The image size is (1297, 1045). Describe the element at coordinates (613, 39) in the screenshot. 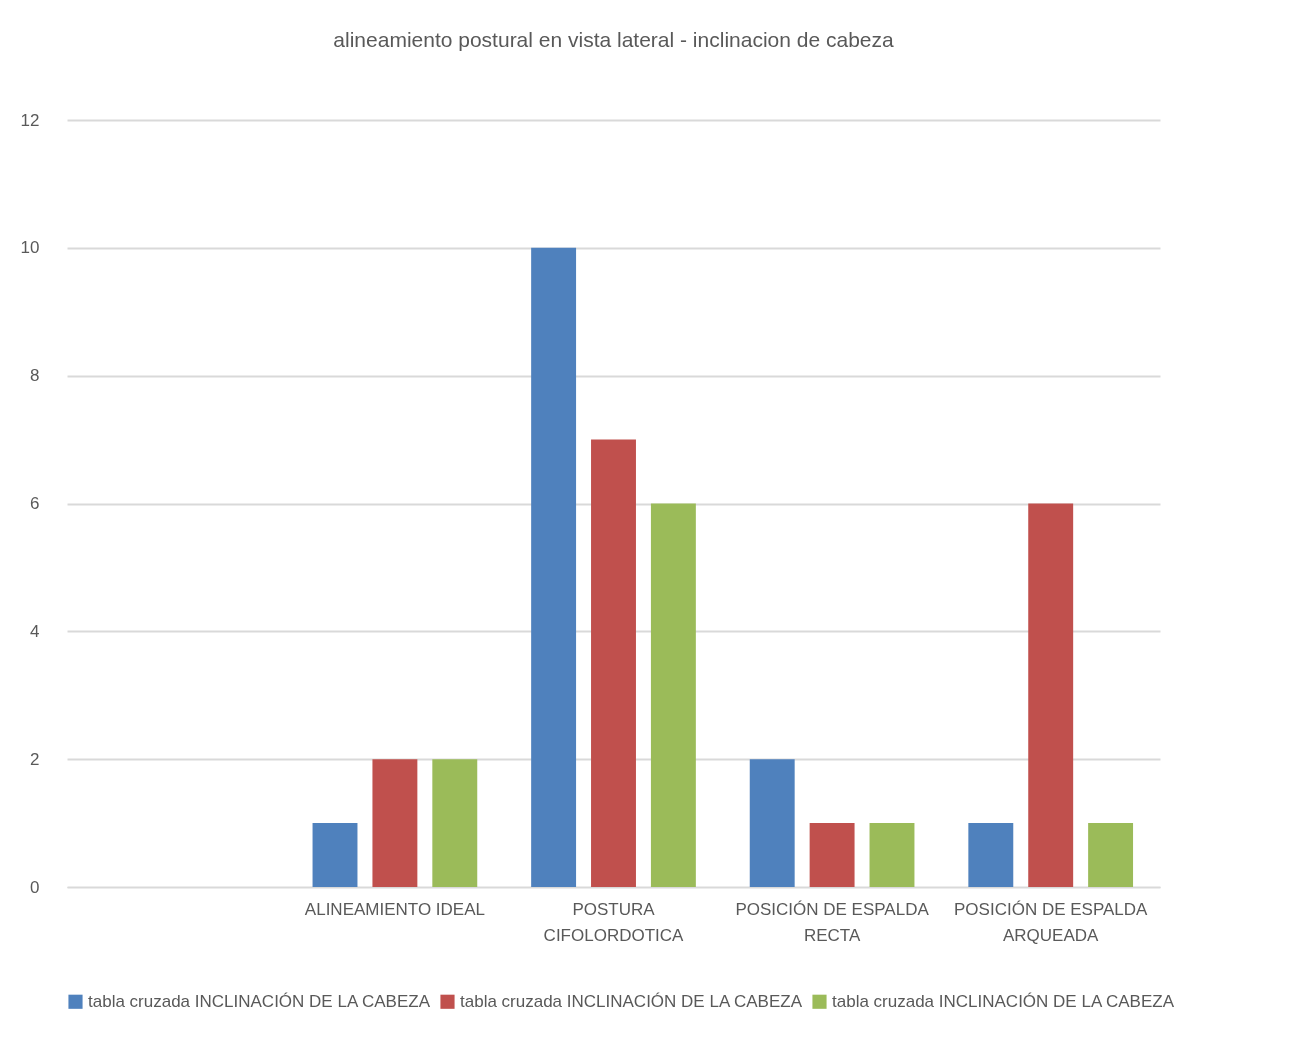

I see `chart-title: alineamiento postural en vista lateral - inclinacion de cabeza` at that location.